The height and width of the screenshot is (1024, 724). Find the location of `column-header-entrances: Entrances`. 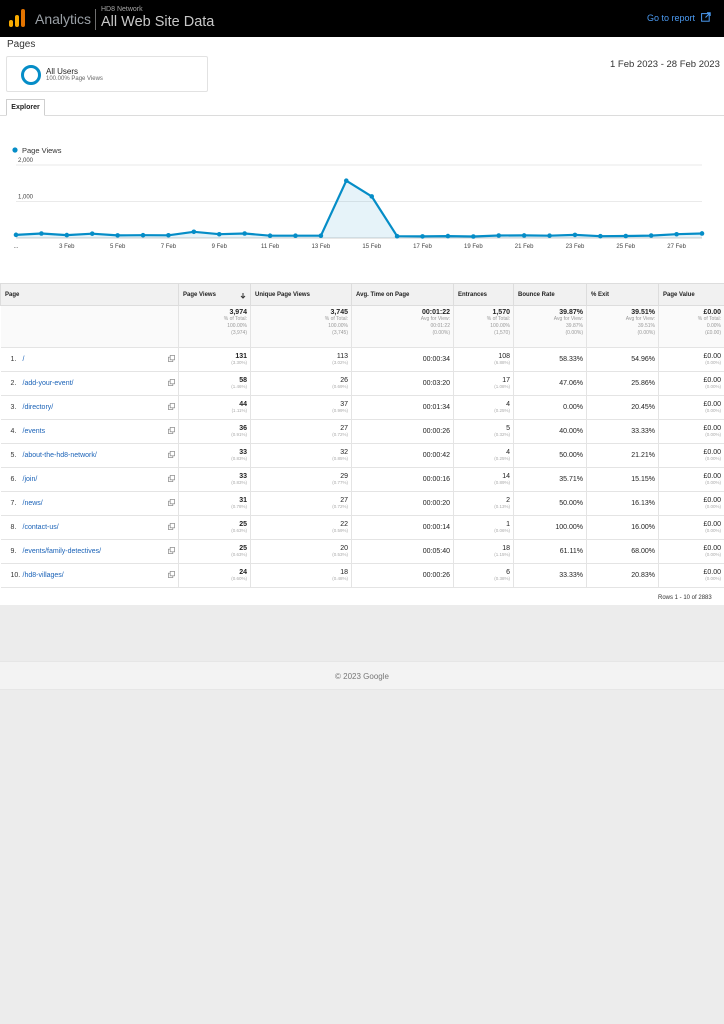

column-header-entrances: Entrances is located at coordinates (483, 294).